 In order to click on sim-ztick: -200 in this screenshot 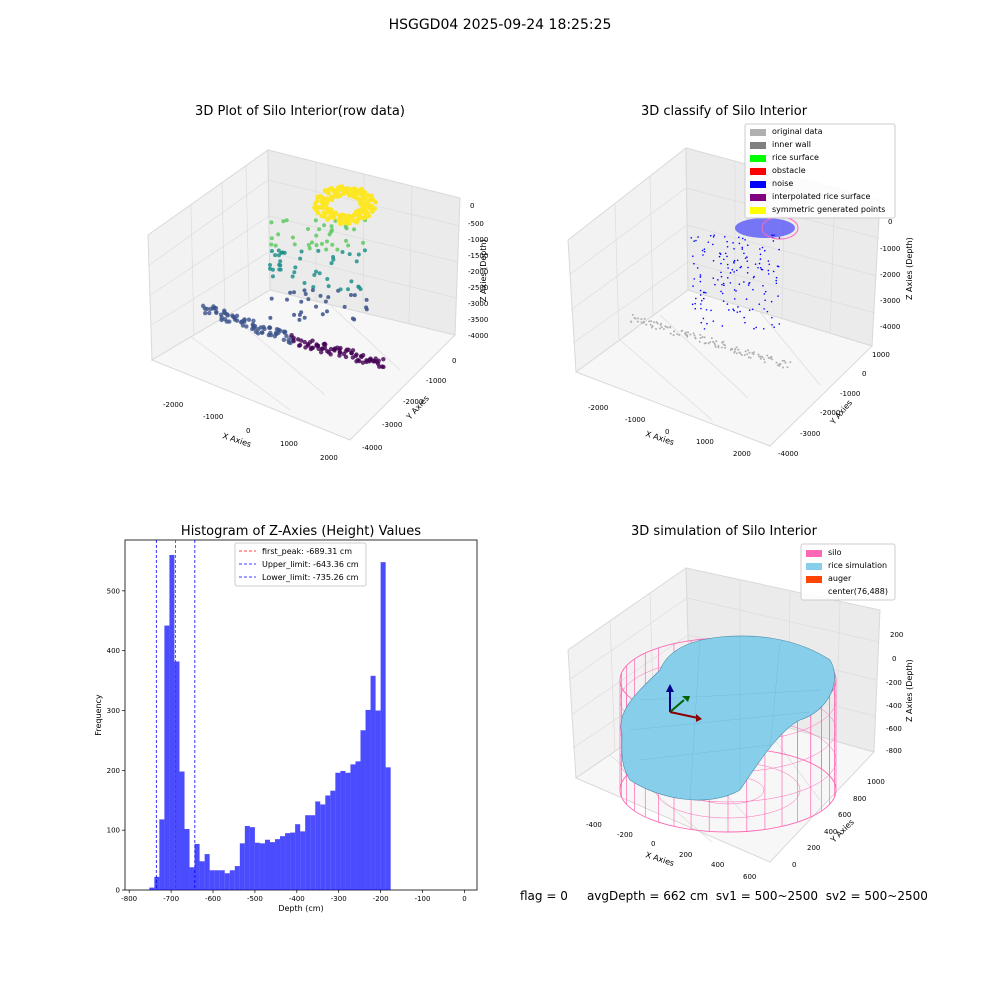, I will do `click(894, 683)`.